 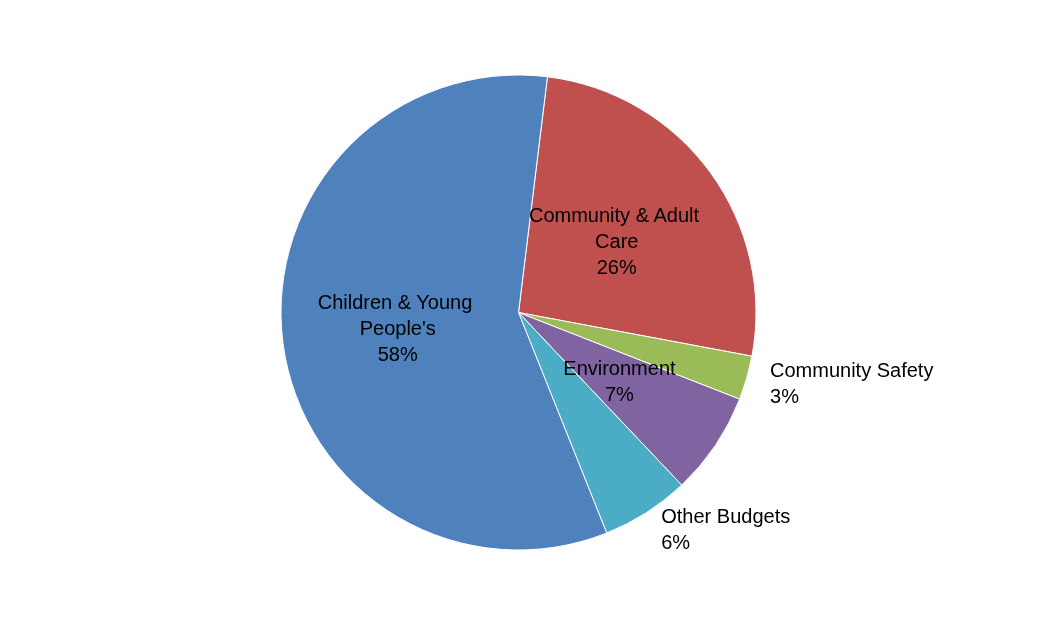 What do you see at coordinates (397, 354) in the screenshot?
I see `data-label: 58%` at bounding box center [397, 354].